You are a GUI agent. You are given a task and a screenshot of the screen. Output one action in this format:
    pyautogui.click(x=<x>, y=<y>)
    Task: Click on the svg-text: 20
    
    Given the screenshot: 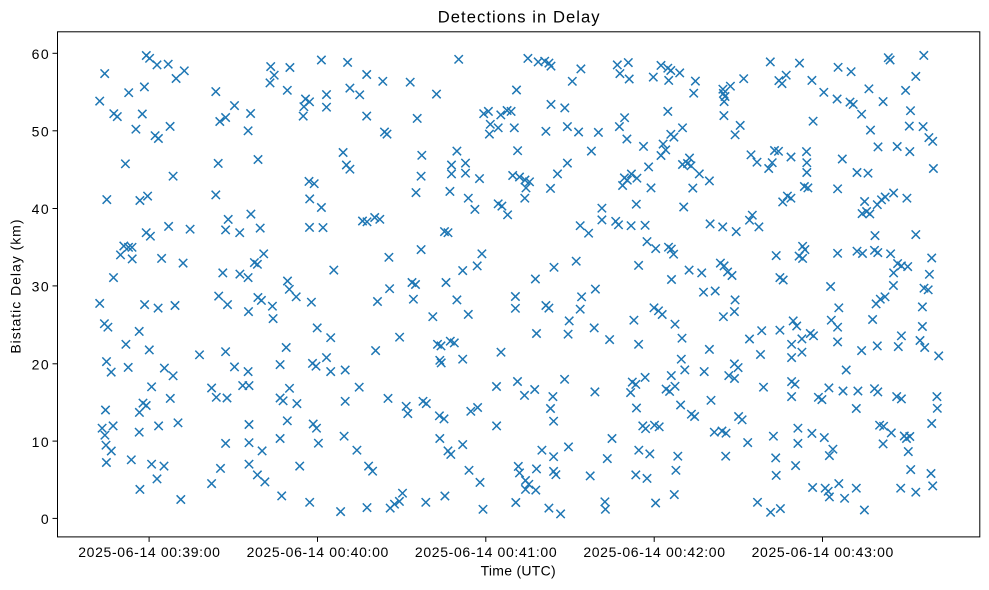 What is the action you would take?
    pyautogui.click(x=41, y=365)
    